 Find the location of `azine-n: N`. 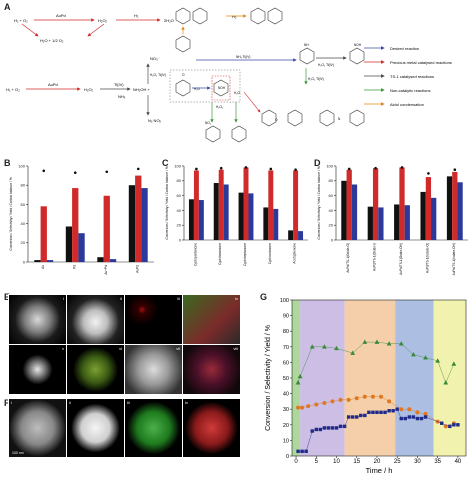

azine-n: N is located at coordinates (339, 119).